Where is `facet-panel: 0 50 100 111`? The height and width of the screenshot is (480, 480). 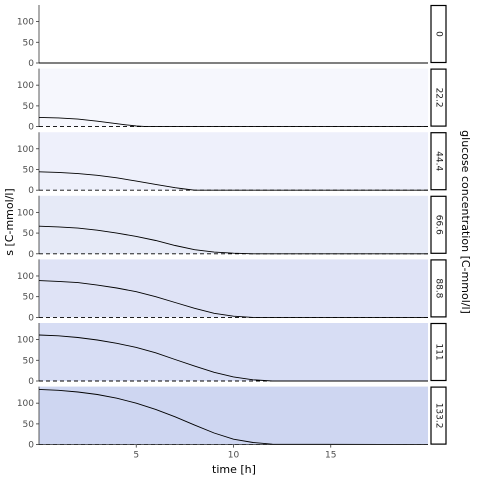 facet-panel: 0 50 100 111 is located at coordinates (232, 354).